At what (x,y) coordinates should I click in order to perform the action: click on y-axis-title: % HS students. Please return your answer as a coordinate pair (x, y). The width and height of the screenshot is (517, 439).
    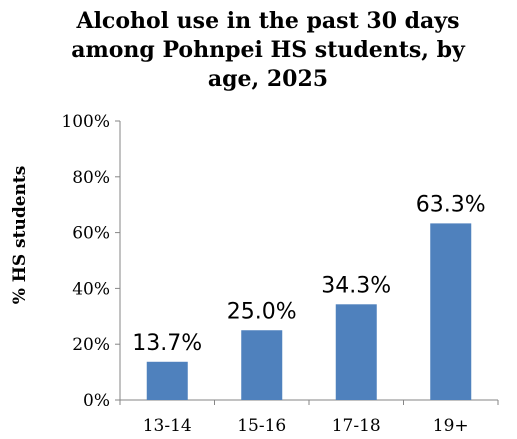
    Looking at the image, I should click on (20, 235).